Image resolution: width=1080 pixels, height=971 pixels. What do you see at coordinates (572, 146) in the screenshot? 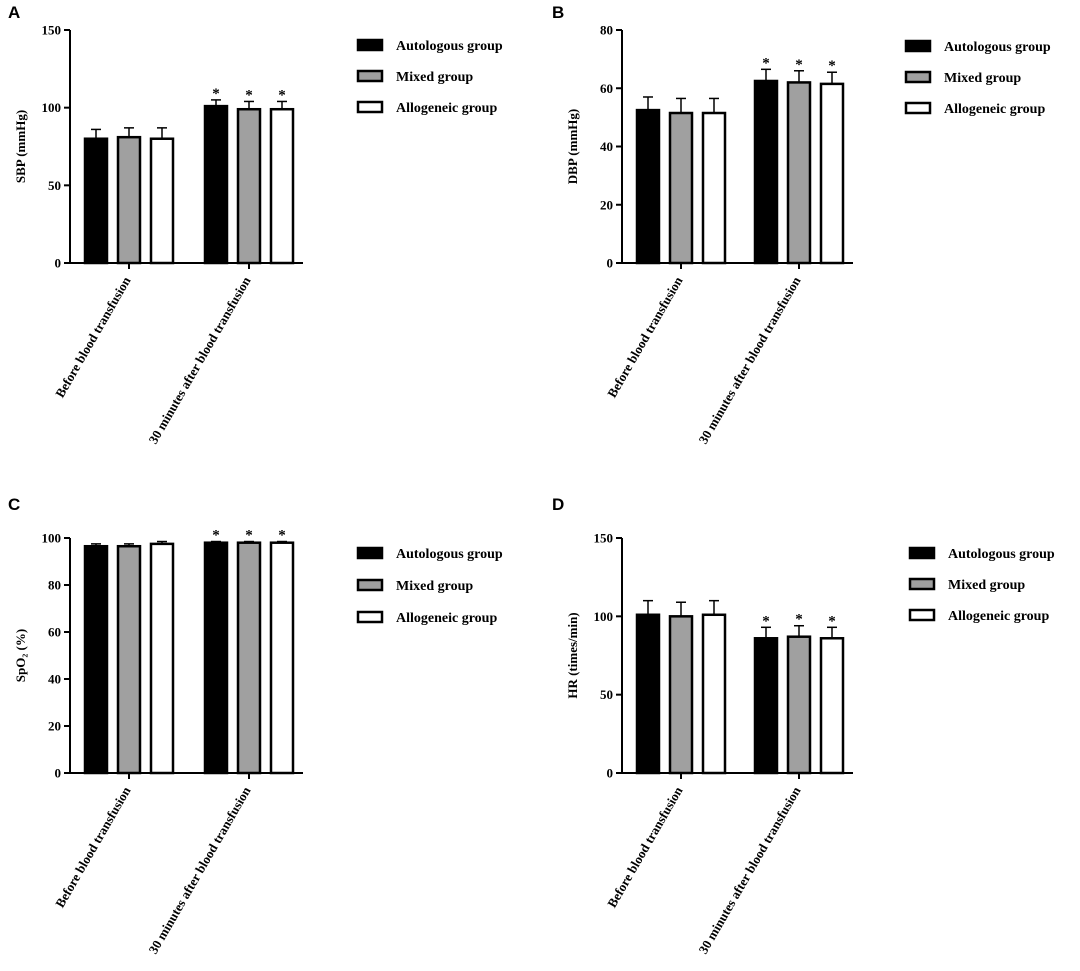
I see `y-axis-label: DBP (mmHg)` at bounding box center [572, 146].